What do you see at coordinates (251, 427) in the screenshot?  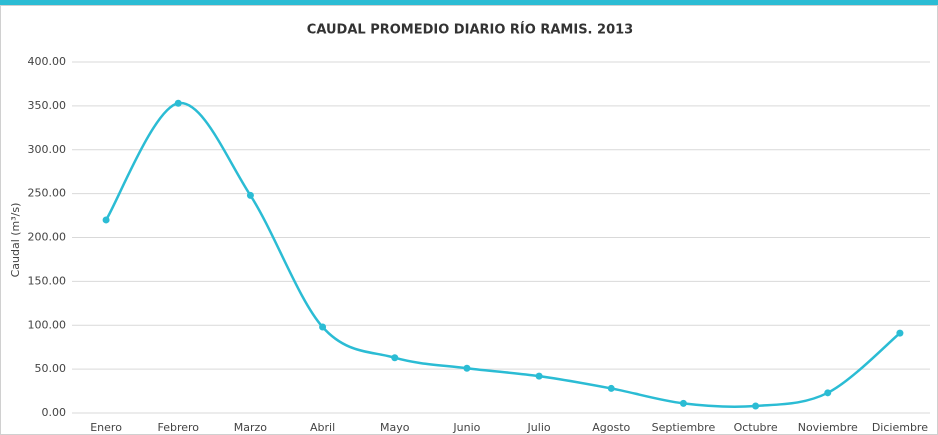 I see `x-tick-label: Marzo` at bounding box center [251, 427].